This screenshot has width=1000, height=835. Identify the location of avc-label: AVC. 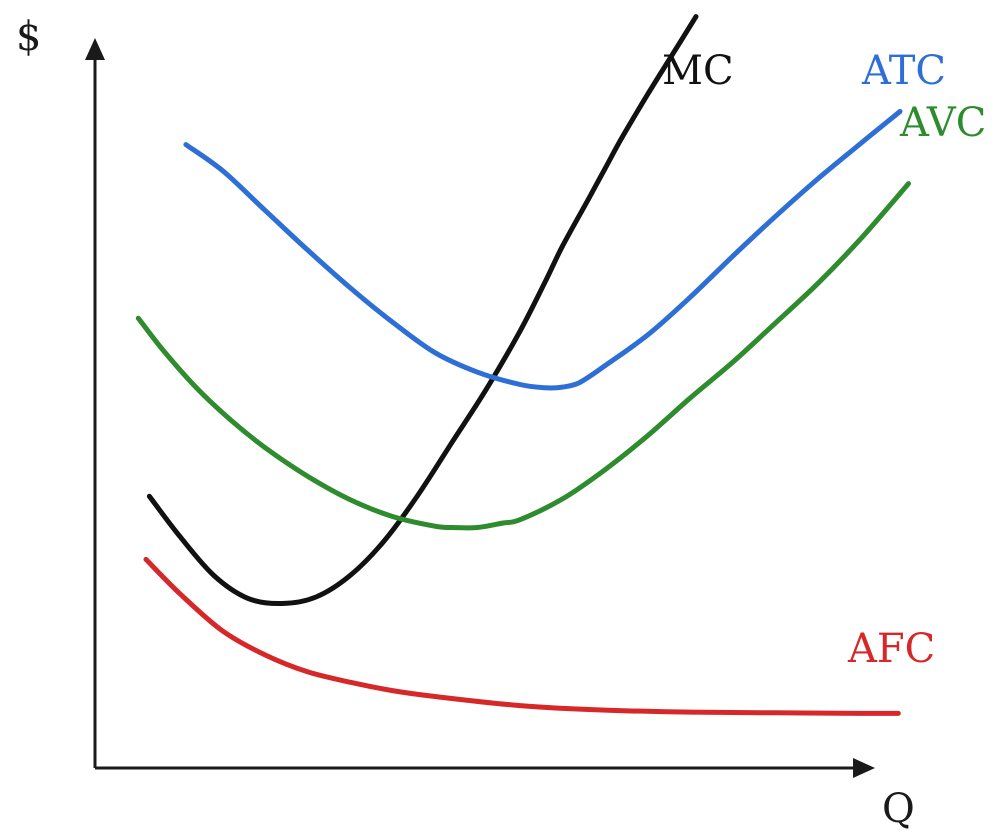
(942, 123).